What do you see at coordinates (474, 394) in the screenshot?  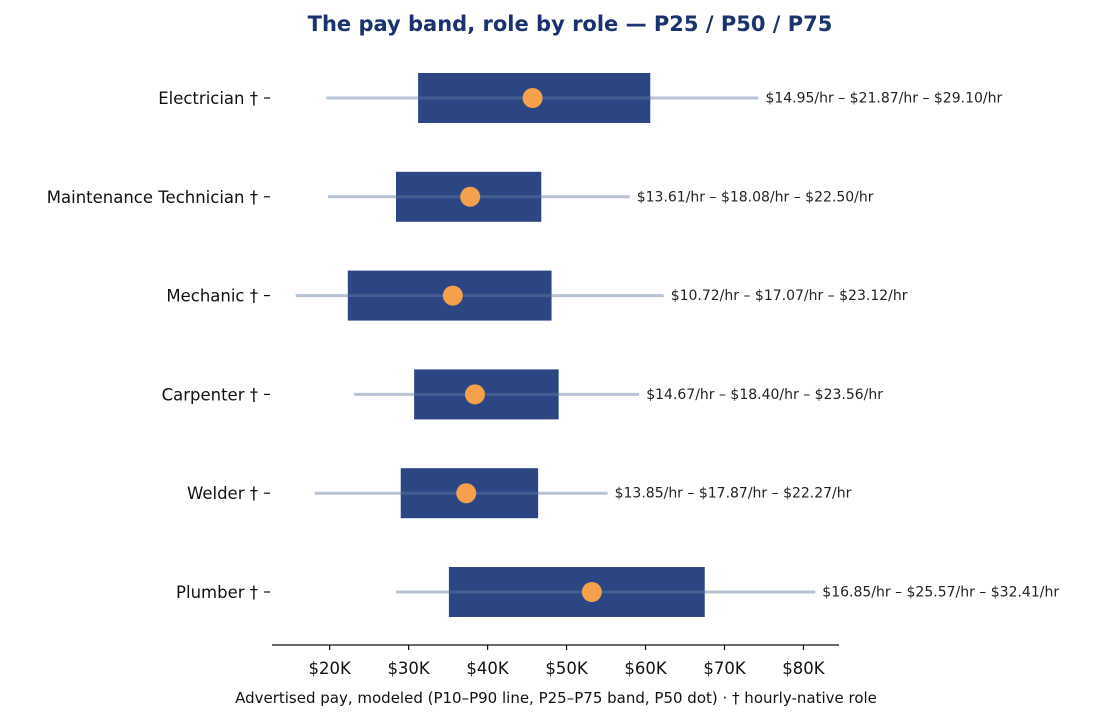 I see `p50-dot-carpenter` at bounding box center [474, 394].